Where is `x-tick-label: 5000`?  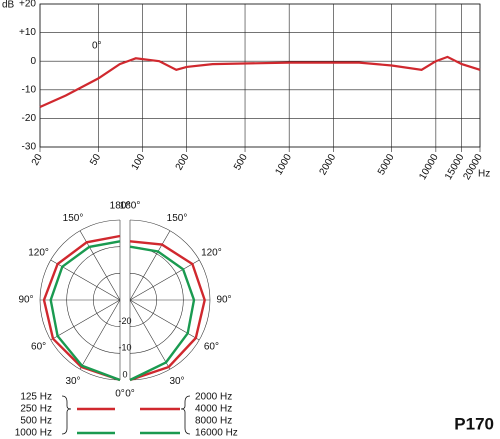
x-tick-label: 5000 is located at coordinates (386, 164).